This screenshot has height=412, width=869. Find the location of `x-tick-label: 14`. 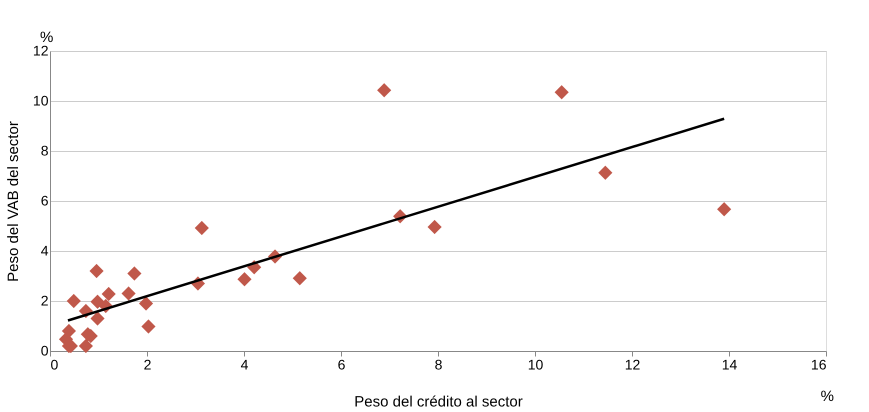

x-tick-label: 14 is located at coordinates (730, 364).